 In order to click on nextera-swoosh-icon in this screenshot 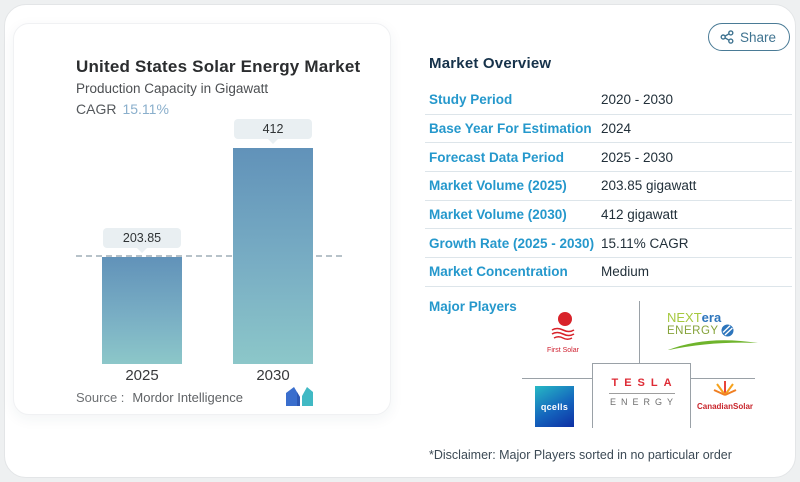, I will do `click(713, 345)`.